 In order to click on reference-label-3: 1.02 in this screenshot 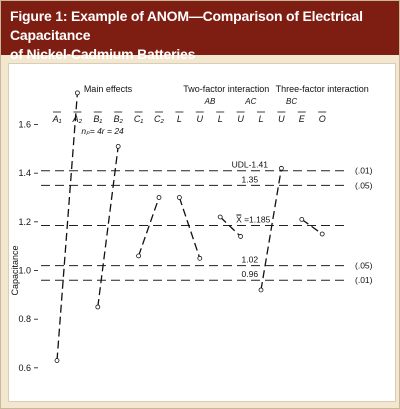, I will do `click(250, 260)`.